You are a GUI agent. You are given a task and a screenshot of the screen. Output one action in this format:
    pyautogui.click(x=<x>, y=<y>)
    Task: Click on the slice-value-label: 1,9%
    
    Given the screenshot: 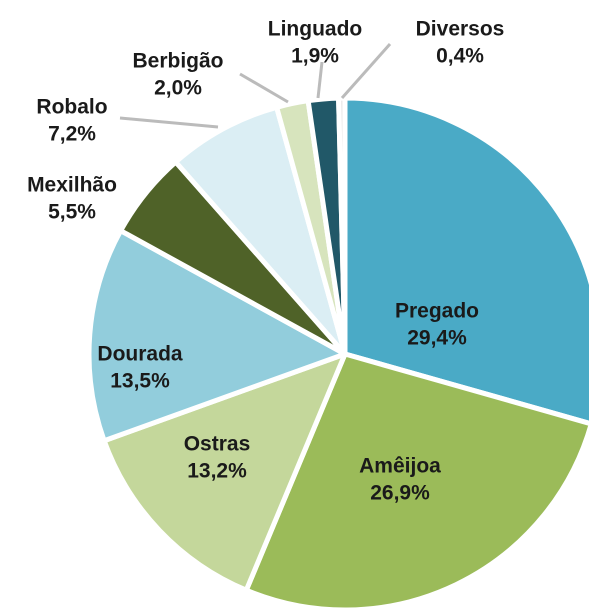 What is the action you would take?
    pyautogui.click(x=315, y=56)
    